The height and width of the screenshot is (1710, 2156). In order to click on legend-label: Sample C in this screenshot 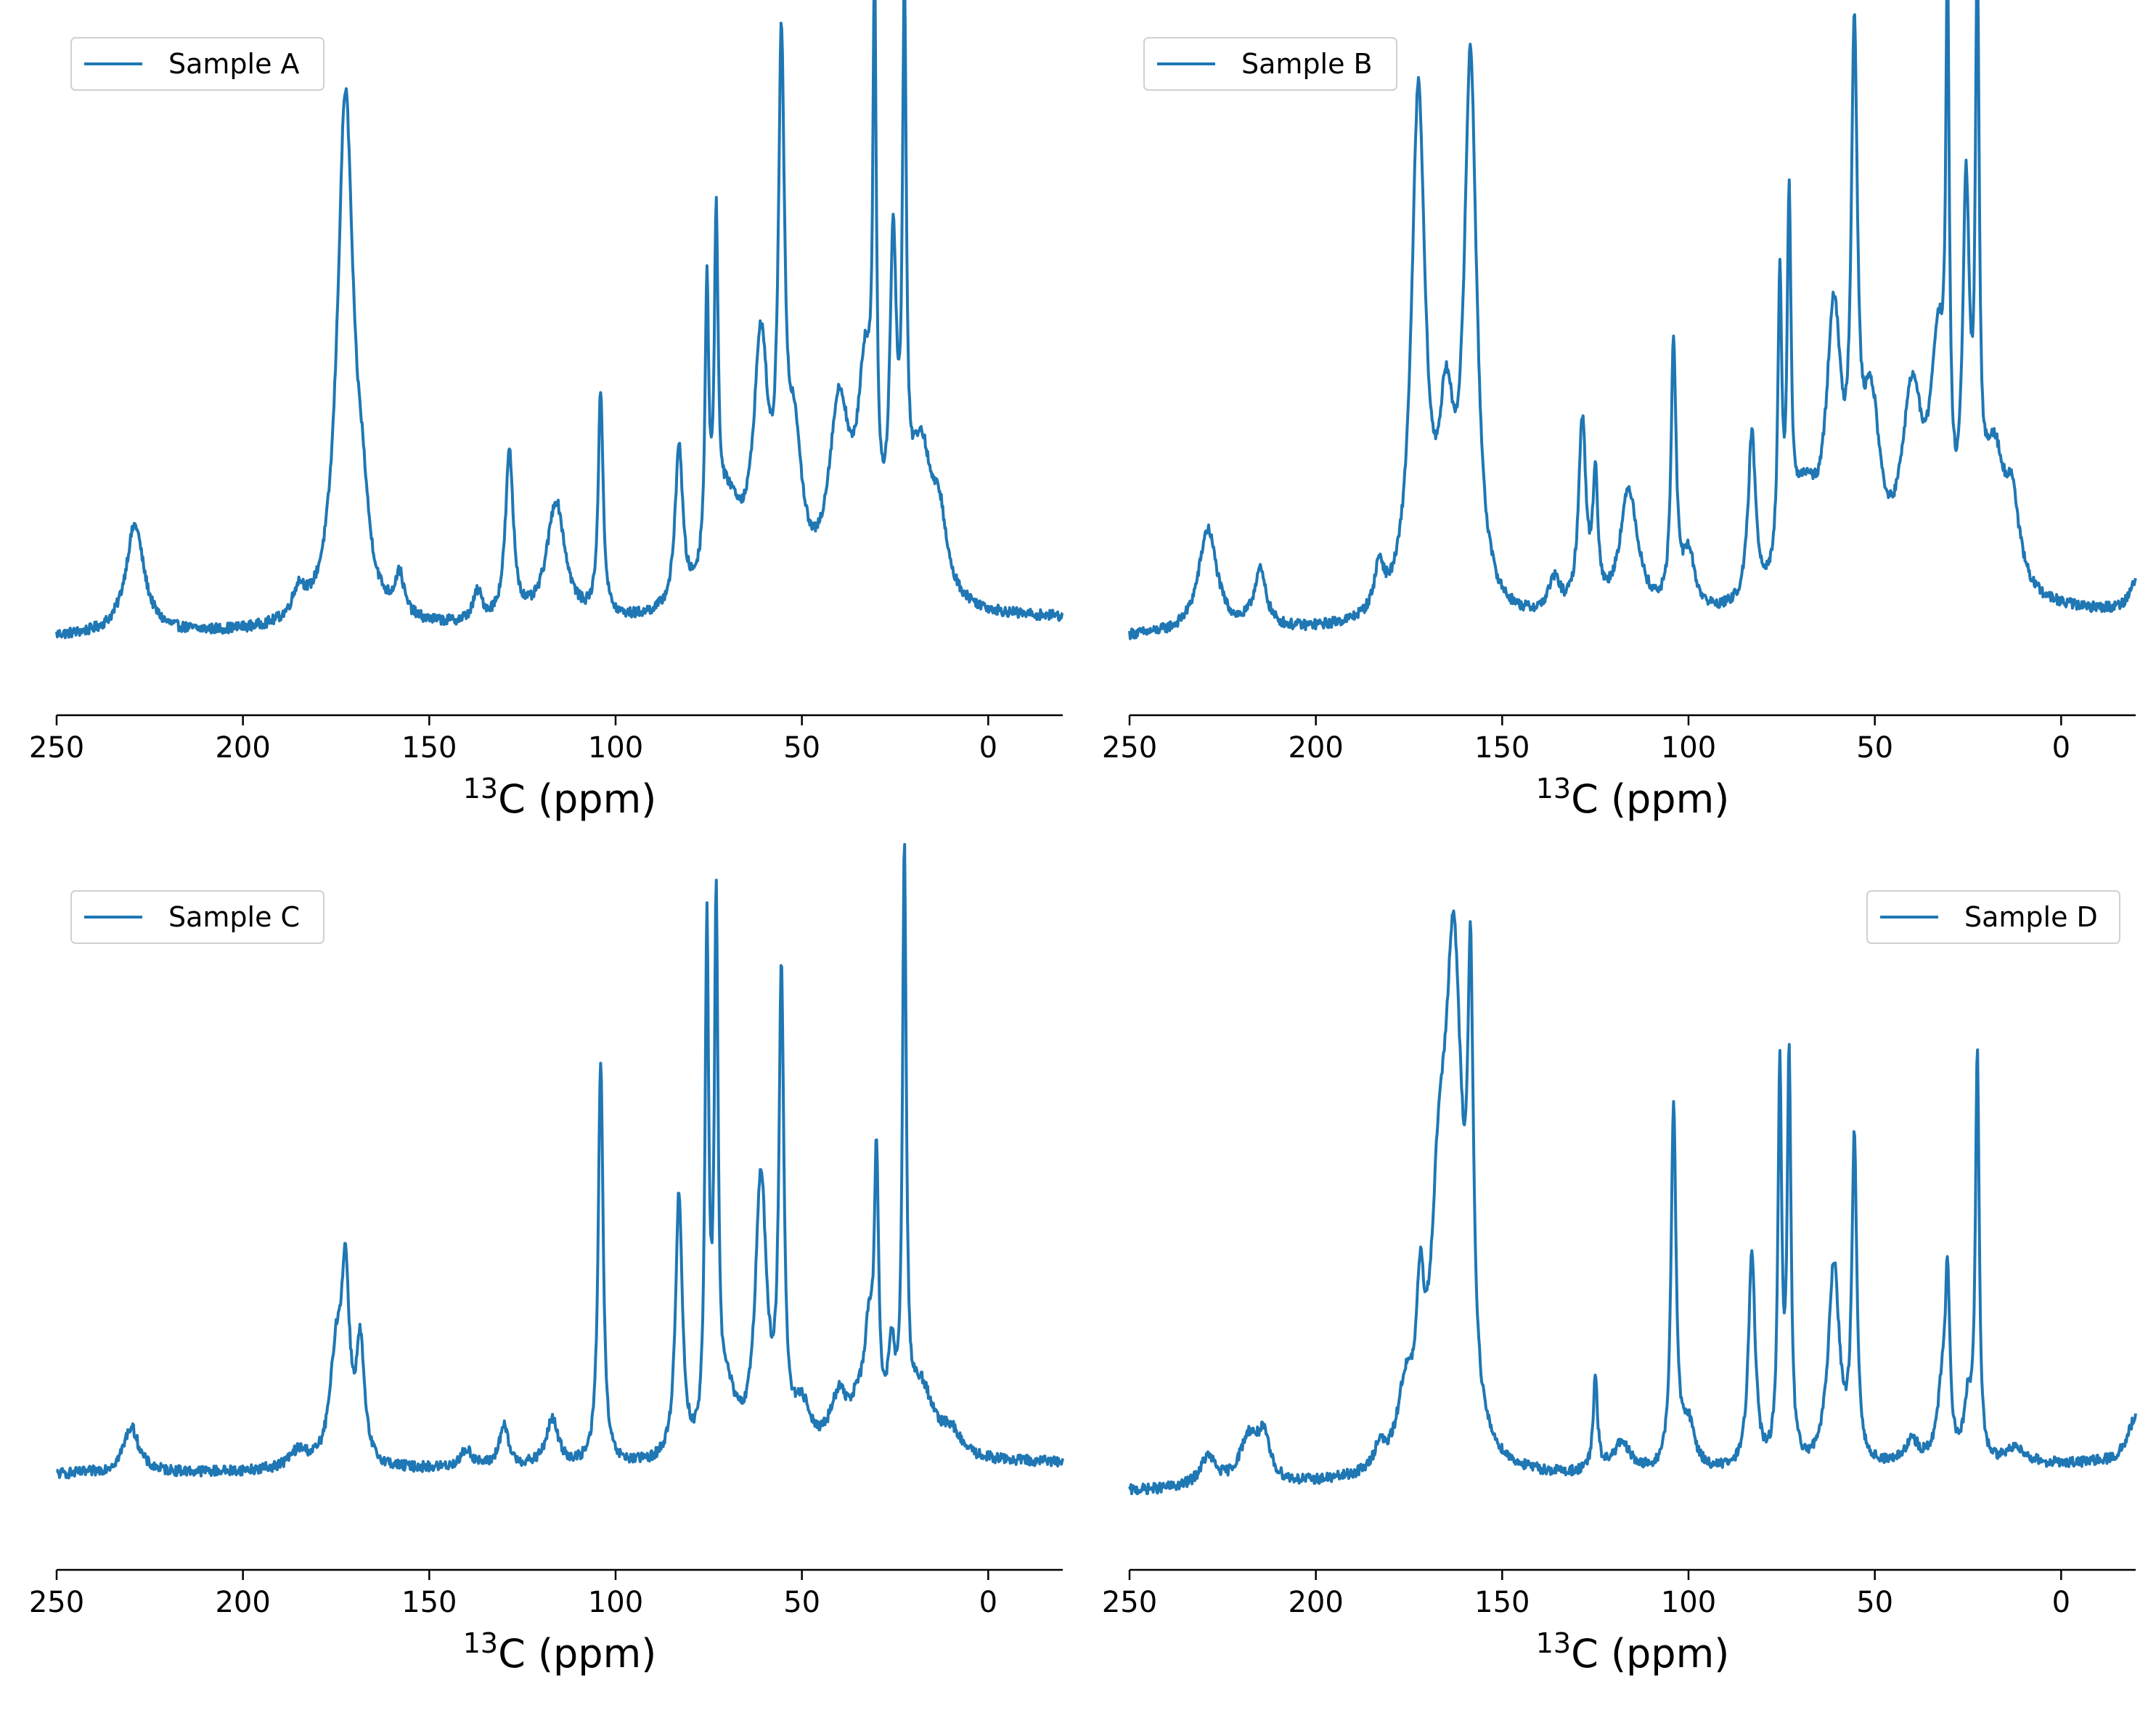, I will do `click(234, 917)`.